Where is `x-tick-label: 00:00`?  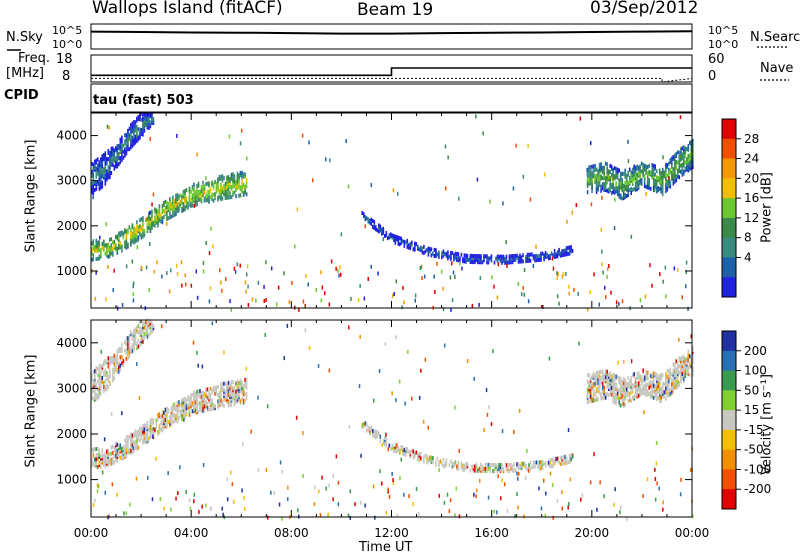
x-tick-label: 00:00 is located at coordinates (692, 533).